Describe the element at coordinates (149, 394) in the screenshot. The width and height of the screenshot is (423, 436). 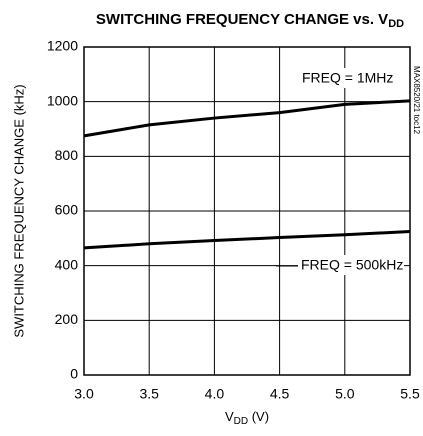
I see `x-tick-label: 3.5` at that location.